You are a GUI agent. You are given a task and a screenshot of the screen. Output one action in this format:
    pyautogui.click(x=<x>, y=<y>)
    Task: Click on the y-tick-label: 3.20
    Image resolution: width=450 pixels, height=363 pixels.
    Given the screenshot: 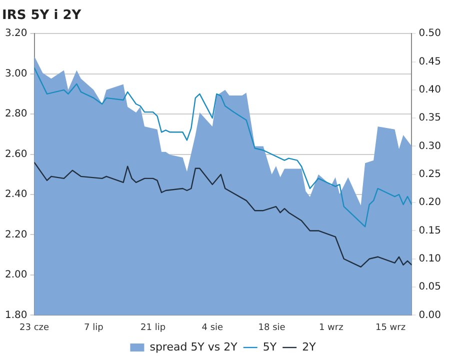 What is the action you would take?
    pyautogui.click(x=16, y=34)
    